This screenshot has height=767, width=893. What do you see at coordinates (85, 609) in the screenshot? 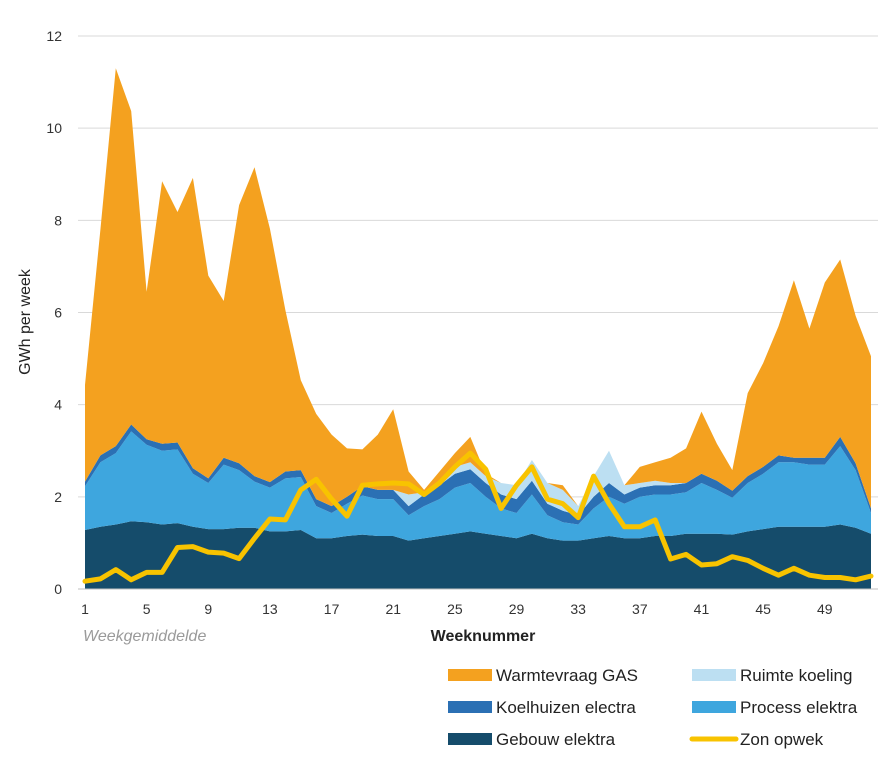
I see `x-tick-label: 1` at bounding box center [85, 609].